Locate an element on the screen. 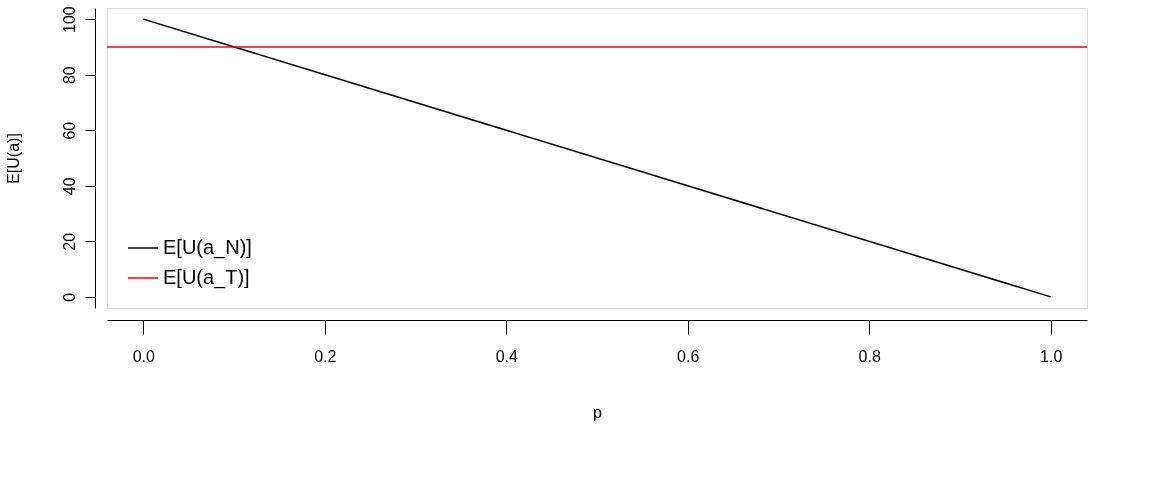 The height and width of the screenshot is (480, 1152). x-tick-label: 0.2 is located at coordinates (325, 356).